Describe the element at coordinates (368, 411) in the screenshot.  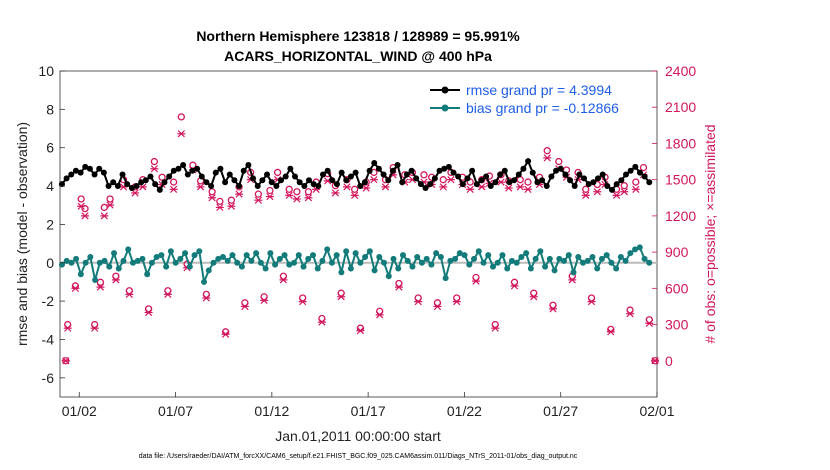
I see `x-tick-label: 01/17` at that location.